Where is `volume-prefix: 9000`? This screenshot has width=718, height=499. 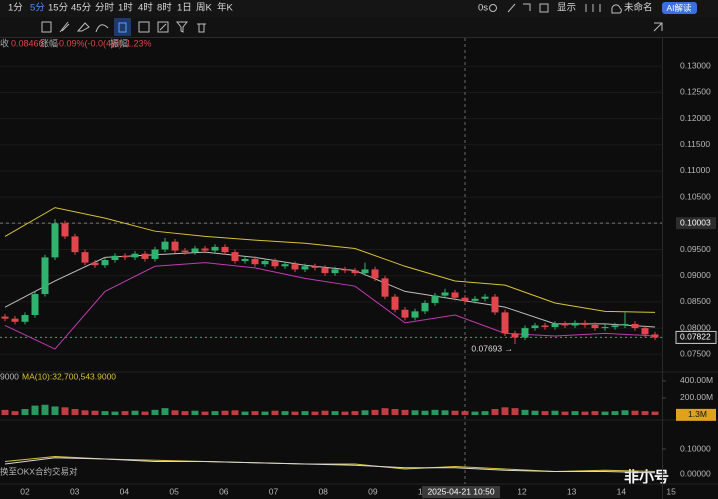
volume-prefix: 9000 is located at coordinates (9, 376).